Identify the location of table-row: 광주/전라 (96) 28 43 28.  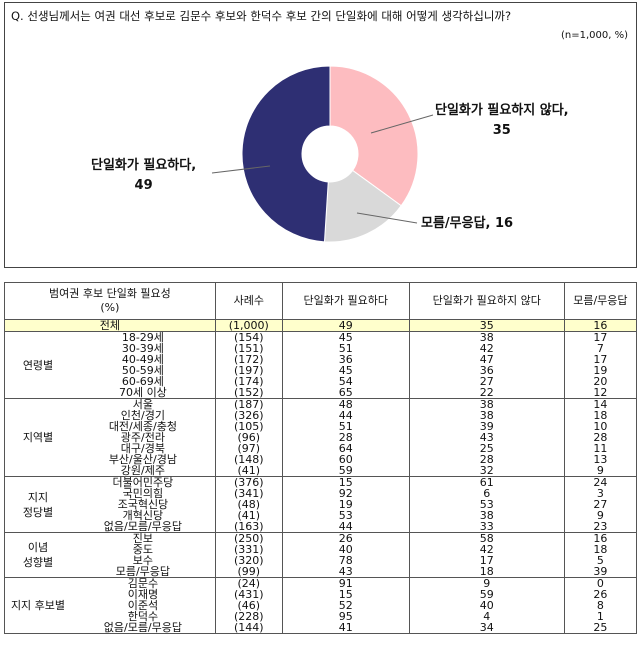
(321, 437).